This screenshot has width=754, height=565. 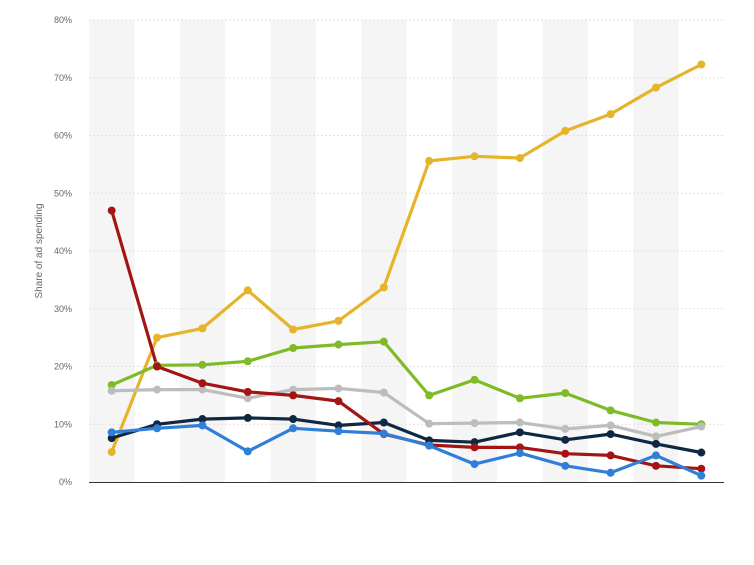 What do you see at coordinates (63, 367) in the screenshot?
I see `y-tick-label: 20%` at bounding box center [63, 367].